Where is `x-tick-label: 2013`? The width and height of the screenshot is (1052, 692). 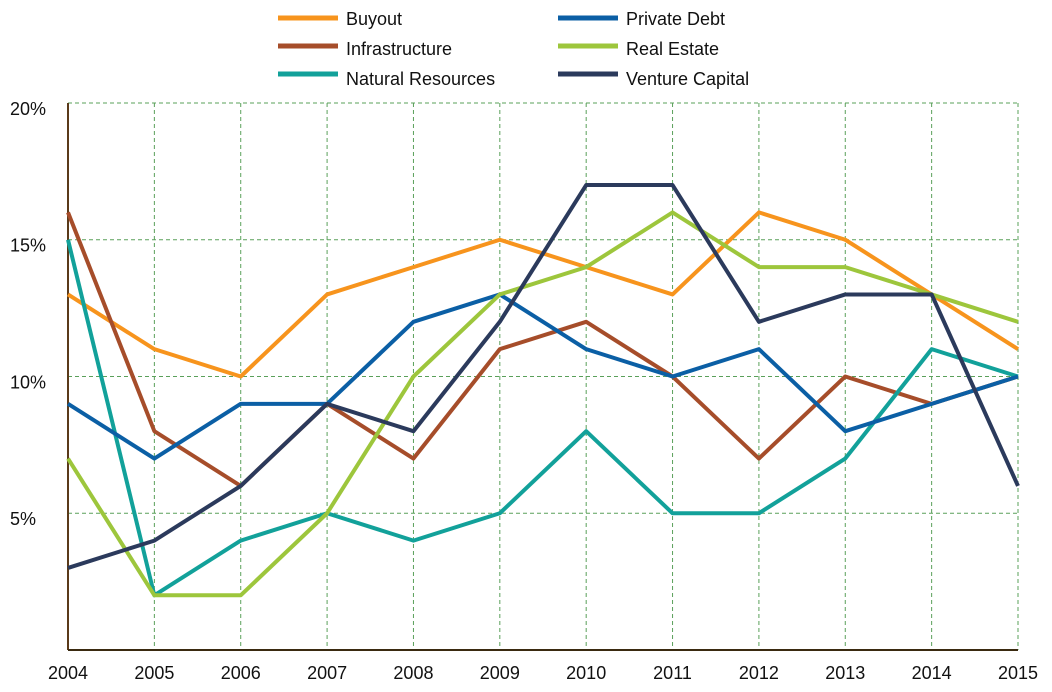
x-tick-label: 2013 is located at coordinates (845, 673).